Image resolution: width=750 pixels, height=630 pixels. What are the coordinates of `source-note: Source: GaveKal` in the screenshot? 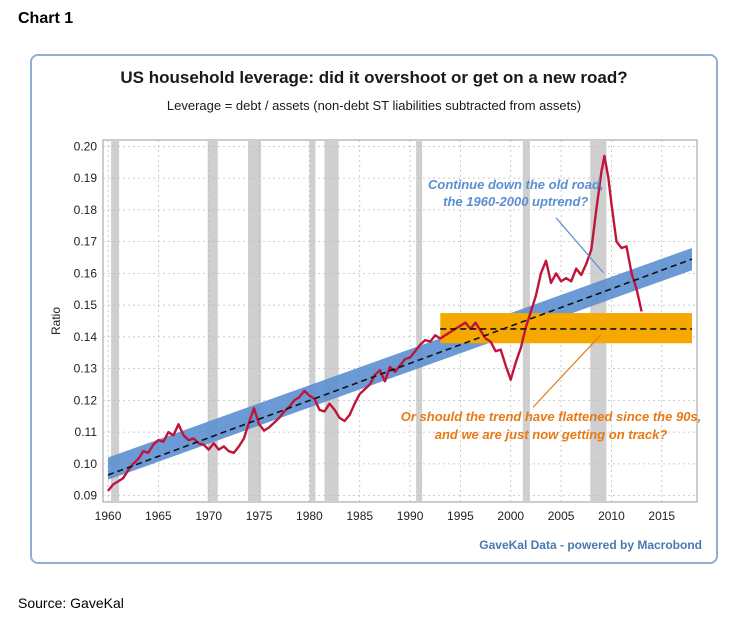 It's located at (71, 603).